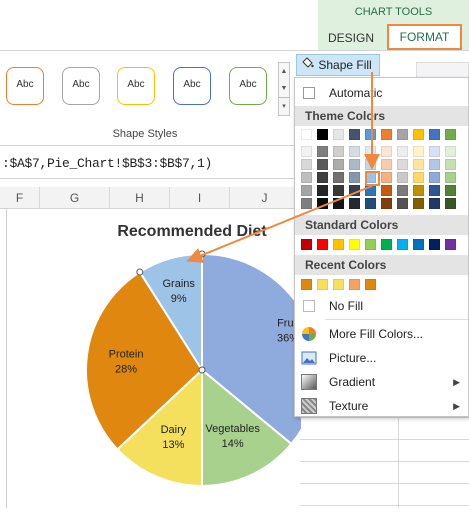 The height and width of the screenshot is (513, 469). Describe the element at coordinates (173, 445) in the screenshot. I see `data-label-value: 13%` at that location.